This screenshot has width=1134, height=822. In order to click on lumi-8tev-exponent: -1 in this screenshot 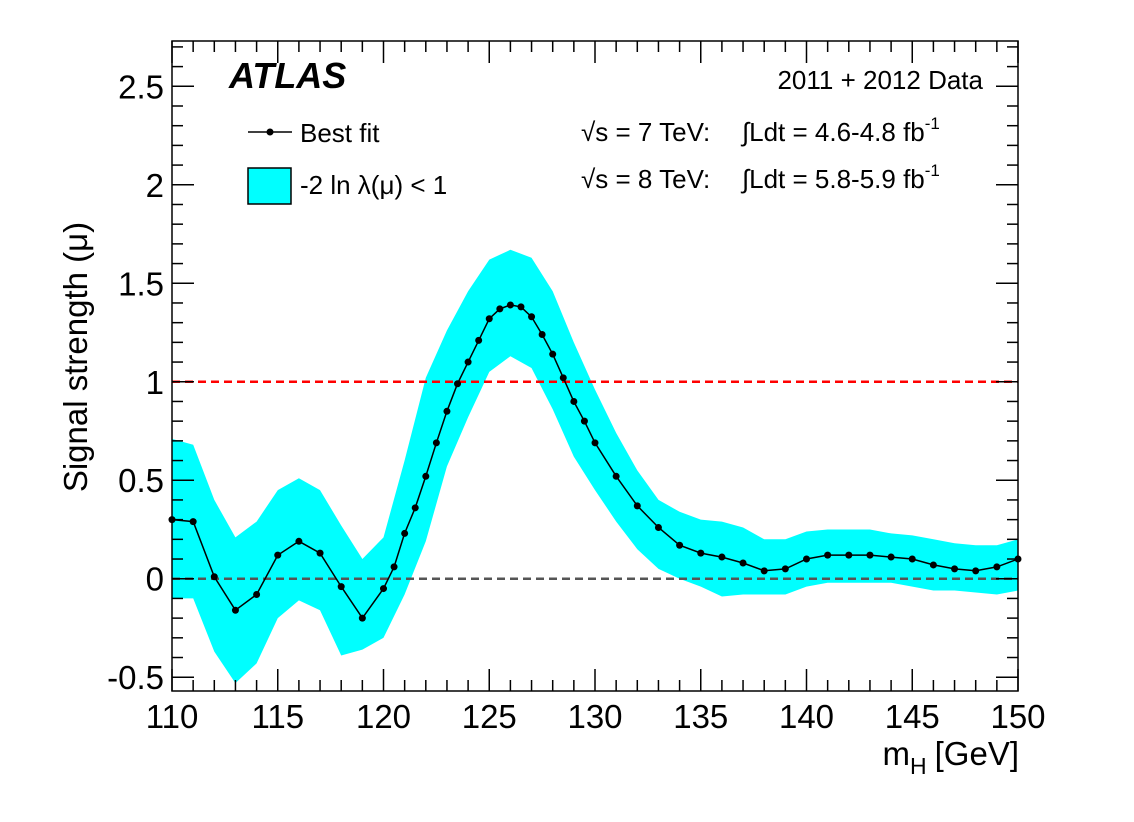, I will do `click(932, 170)`.